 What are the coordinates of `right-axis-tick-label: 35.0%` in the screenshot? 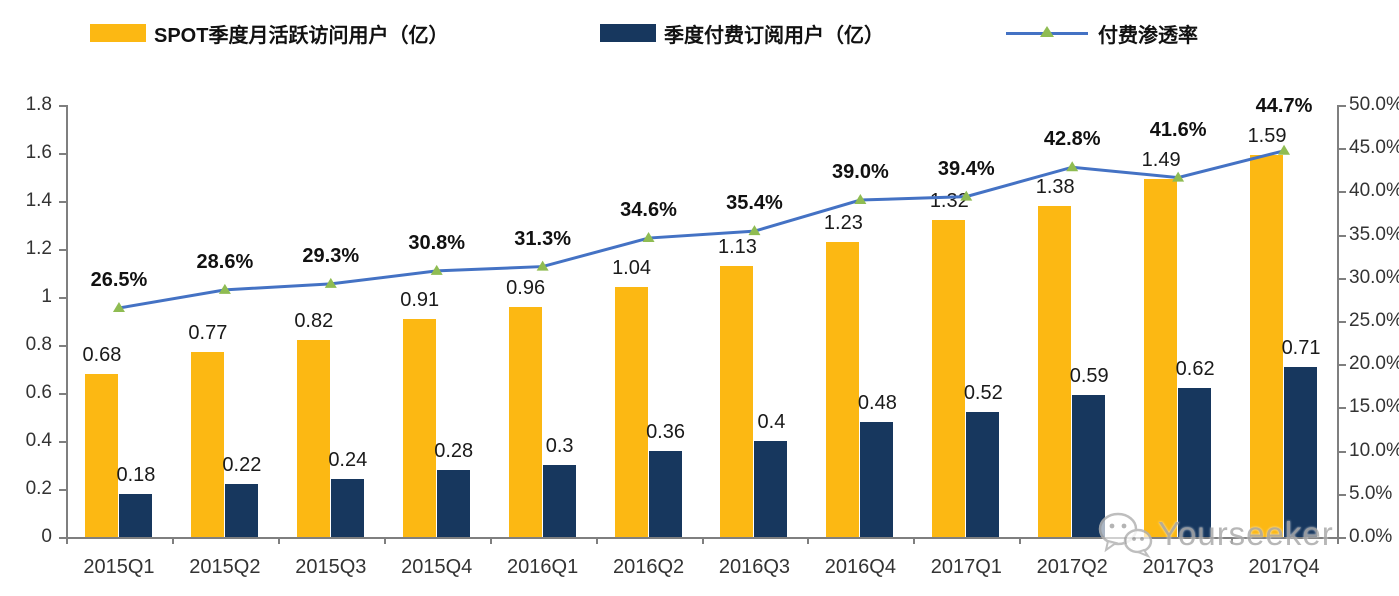 It's located at (1374, 234).